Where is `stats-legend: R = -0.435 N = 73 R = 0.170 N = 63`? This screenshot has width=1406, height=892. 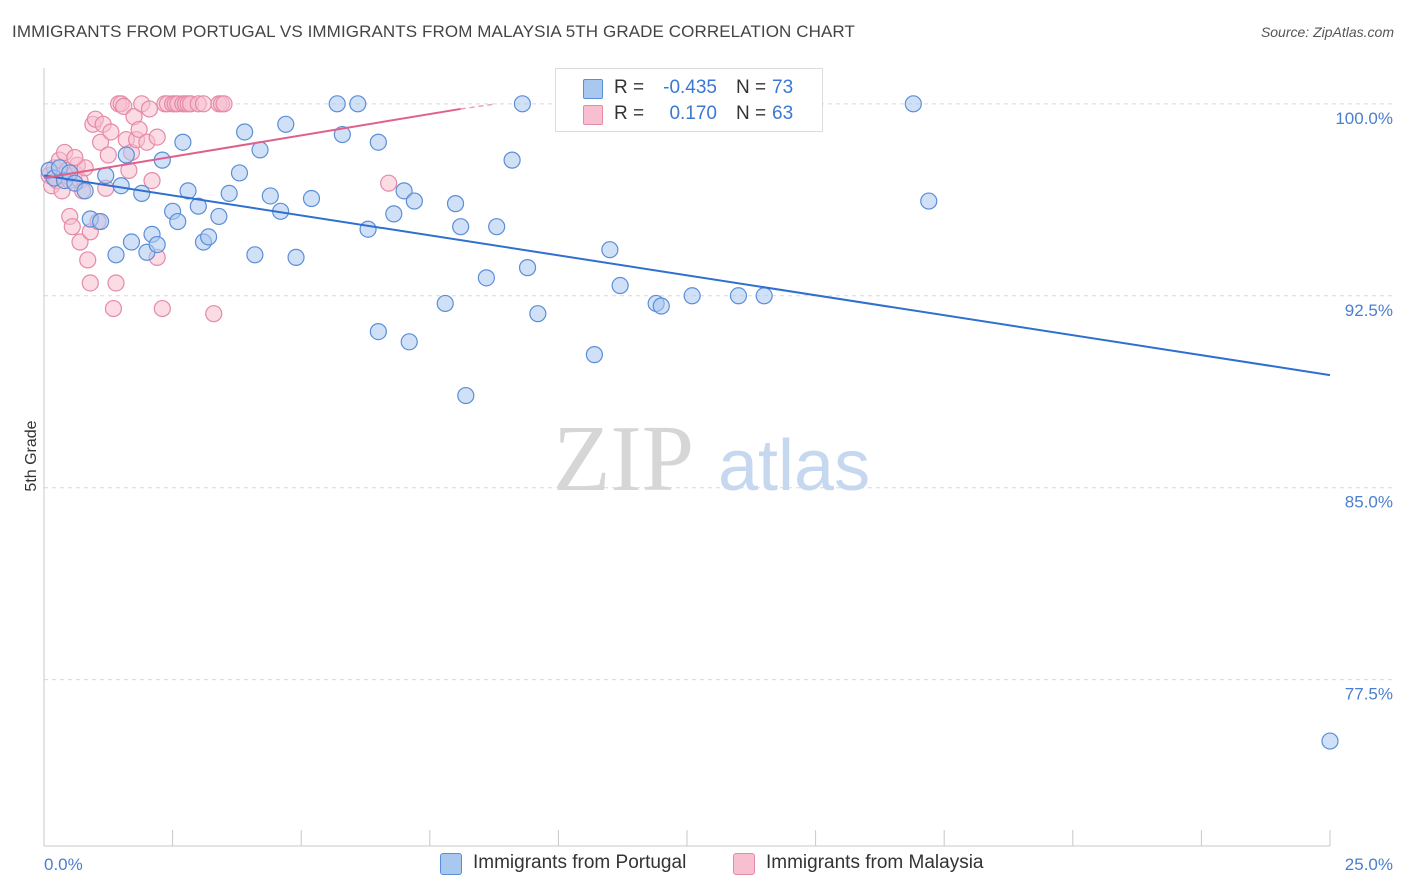 stats-legend: R = -0.435 N = 73 R = 0.170 N = 63 is located at coordinates (689, 100).